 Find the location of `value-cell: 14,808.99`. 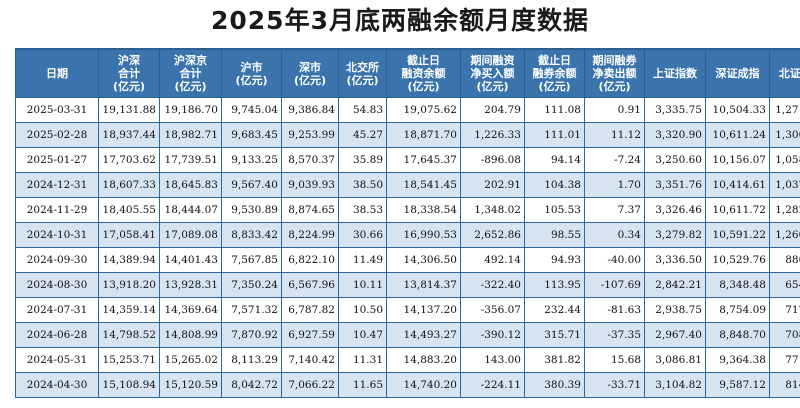

value-cell: 14,808.99 is located at coordinates (190, 335).